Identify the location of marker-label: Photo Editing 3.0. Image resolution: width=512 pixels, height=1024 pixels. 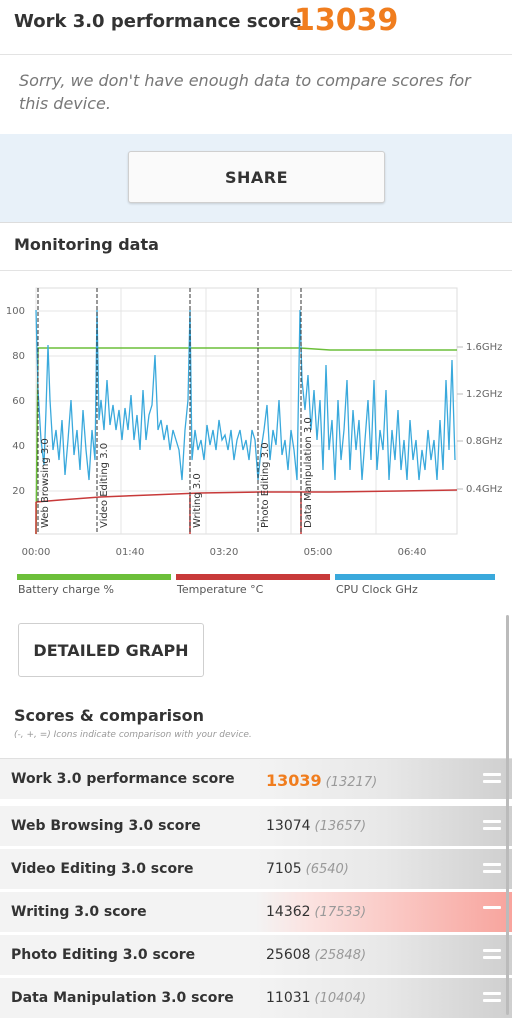
(265, 485).